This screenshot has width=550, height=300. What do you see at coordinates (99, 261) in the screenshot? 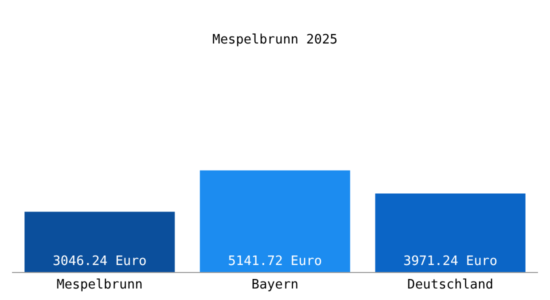
I see `data-label: 3046.24 Euro` at bounding box center [99, 261].